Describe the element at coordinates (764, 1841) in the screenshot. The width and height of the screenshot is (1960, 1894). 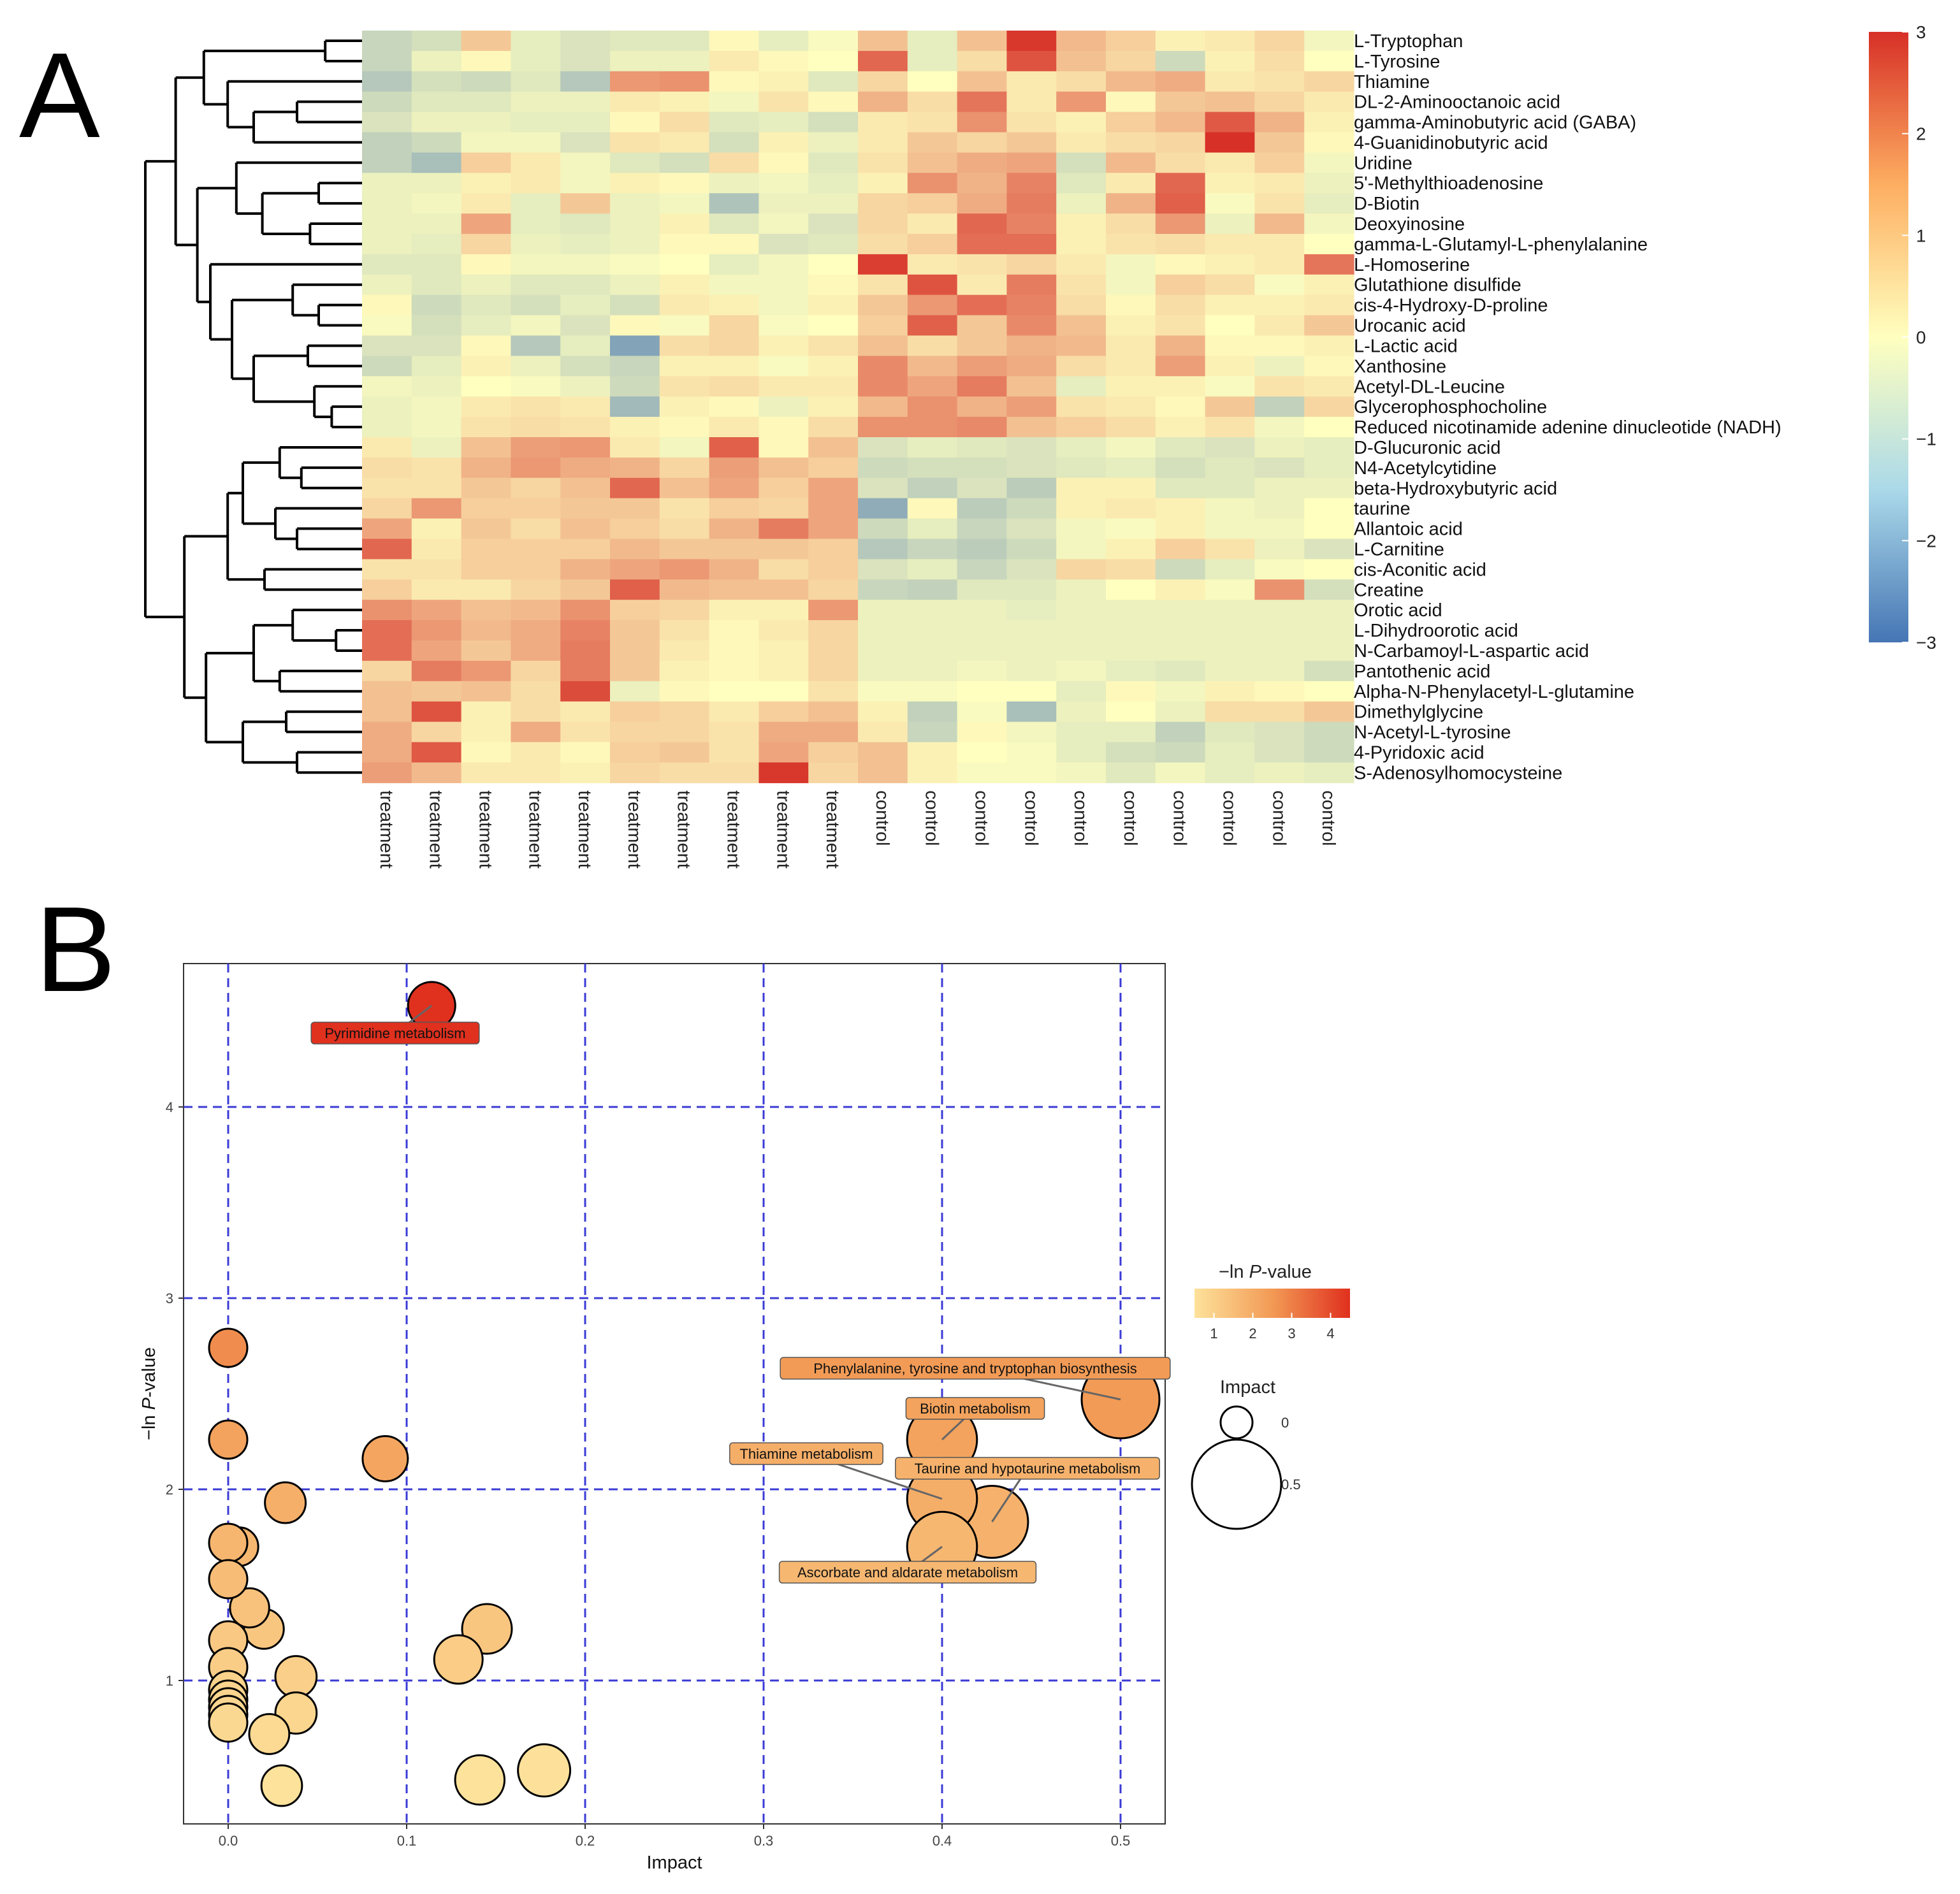
I see `x-tick-label: 0.3` at that location.